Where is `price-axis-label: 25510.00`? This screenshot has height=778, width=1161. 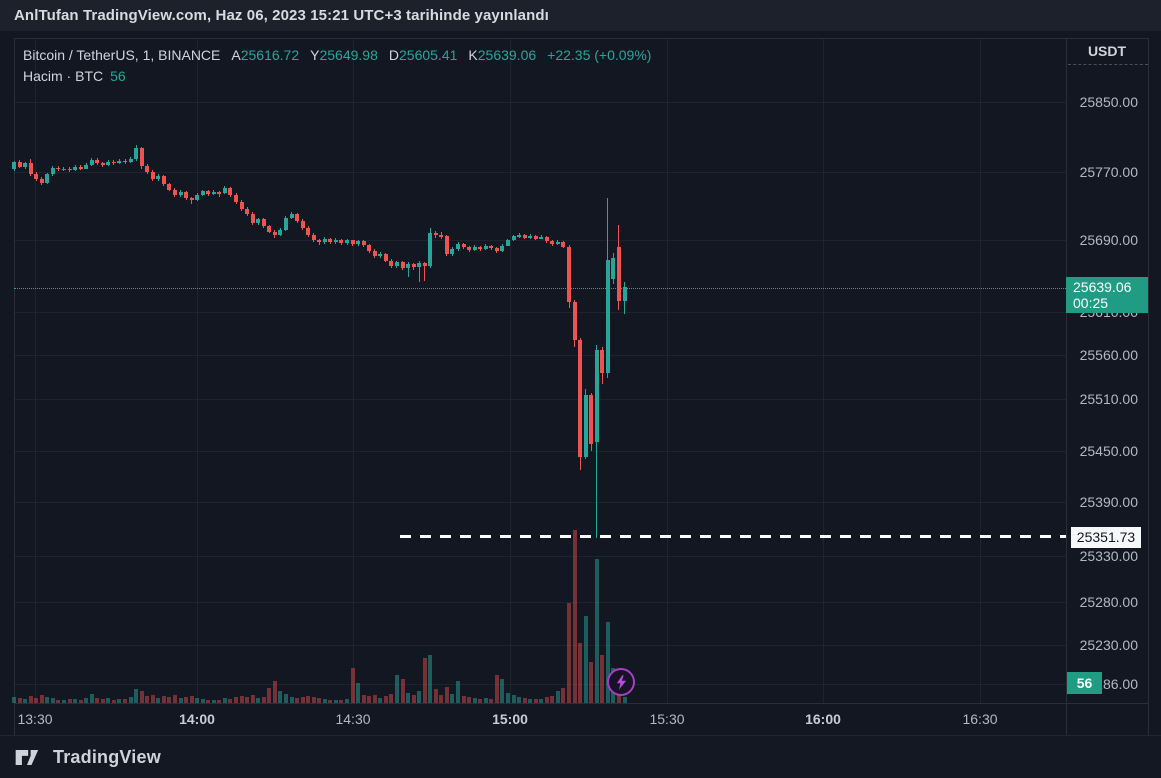 price-axis-label: 25510.00 is located at coordinates (1108, 399).